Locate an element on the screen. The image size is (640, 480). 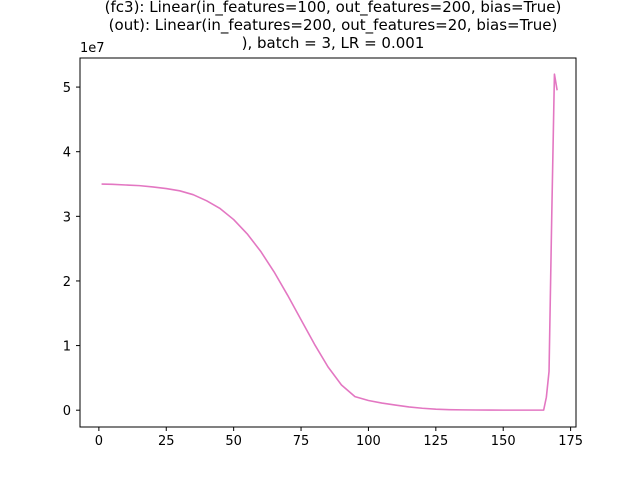
x-tick-label: 25 is located at coordinates (166, 441).